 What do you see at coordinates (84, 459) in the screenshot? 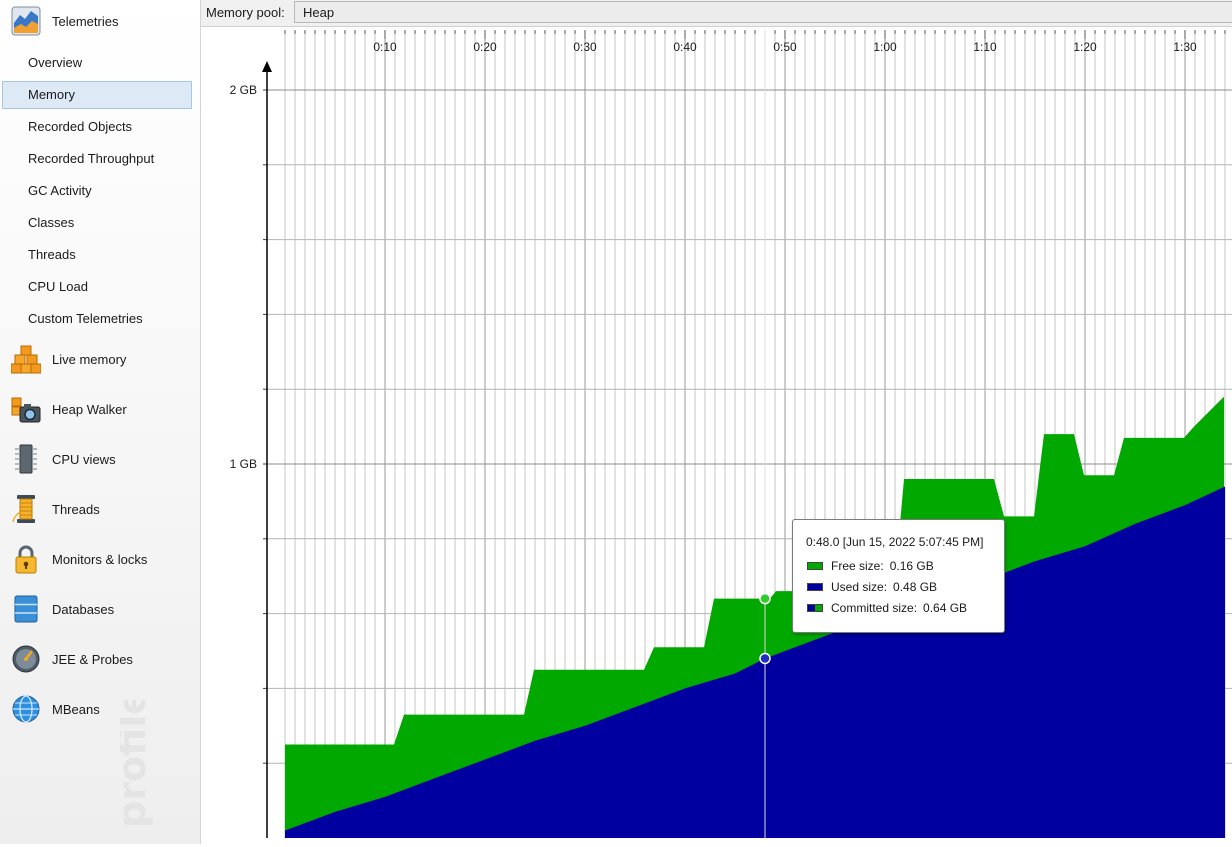
I see `sidebar-section-label: CPU views` at bounding box center [84, 459].